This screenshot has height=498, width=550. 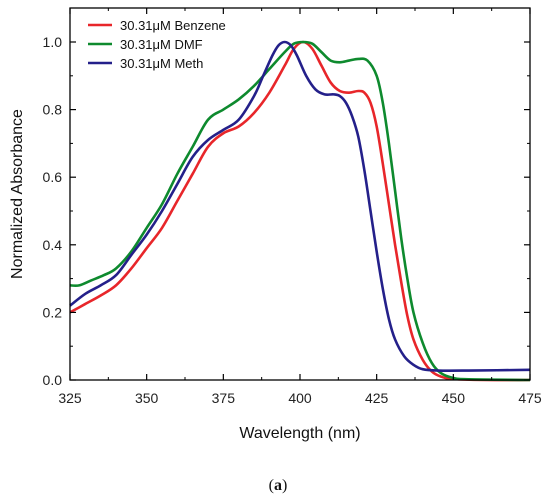 I want to click on y-tick-label: 1.0, so click(x=53, y=42).